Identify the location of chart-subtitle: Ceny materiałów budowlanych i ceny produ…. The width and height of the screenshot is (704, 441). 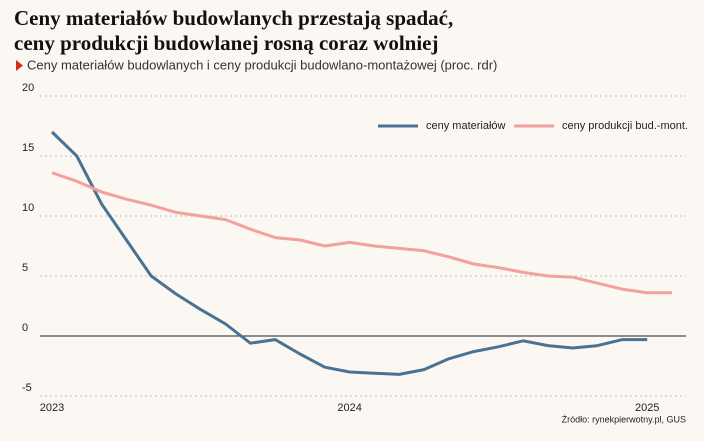
(262, 64).